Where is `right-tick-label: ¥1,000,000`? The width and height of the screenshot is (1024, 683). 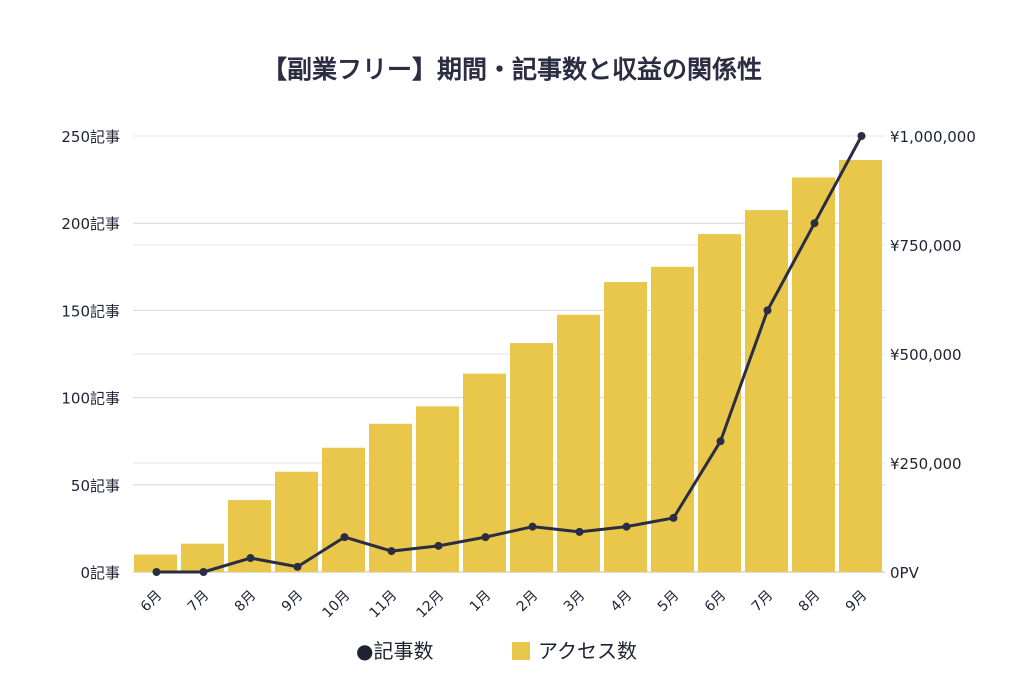 right-tick-label: ¥1,000,000 is located at coordinates (933, 137).